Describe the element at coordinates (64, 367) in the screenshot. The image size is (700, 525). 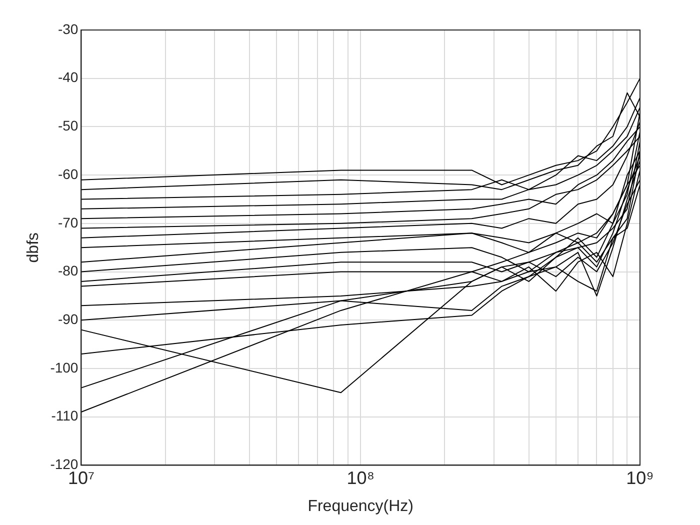
I see `y-tick-label: -100` at that location.